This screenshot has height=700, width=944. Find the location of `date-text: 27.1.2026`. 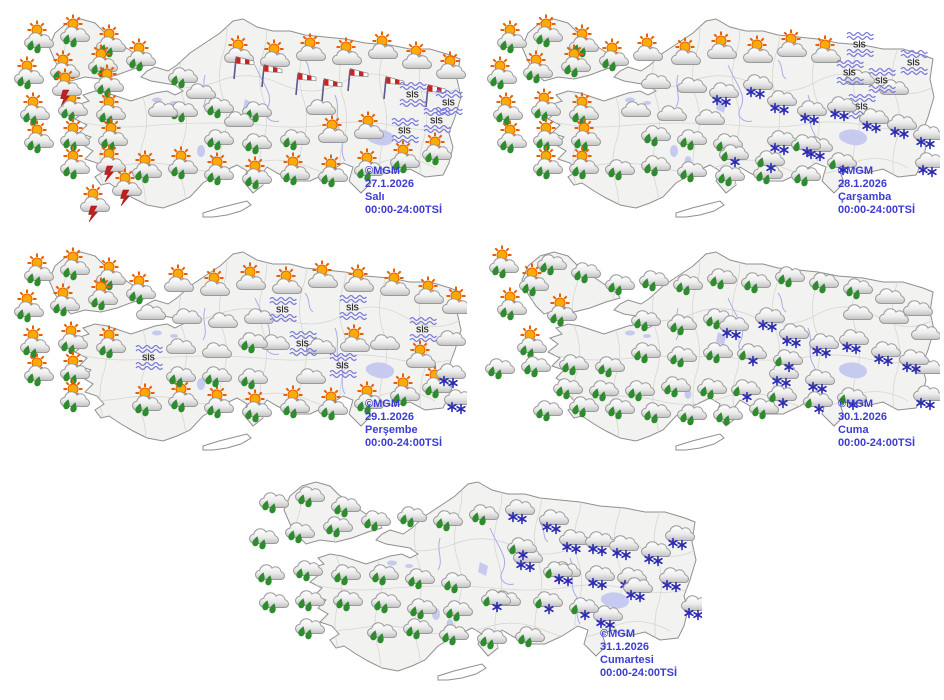

date-text: 27.1.2026 is located at coordinates (389, 184).